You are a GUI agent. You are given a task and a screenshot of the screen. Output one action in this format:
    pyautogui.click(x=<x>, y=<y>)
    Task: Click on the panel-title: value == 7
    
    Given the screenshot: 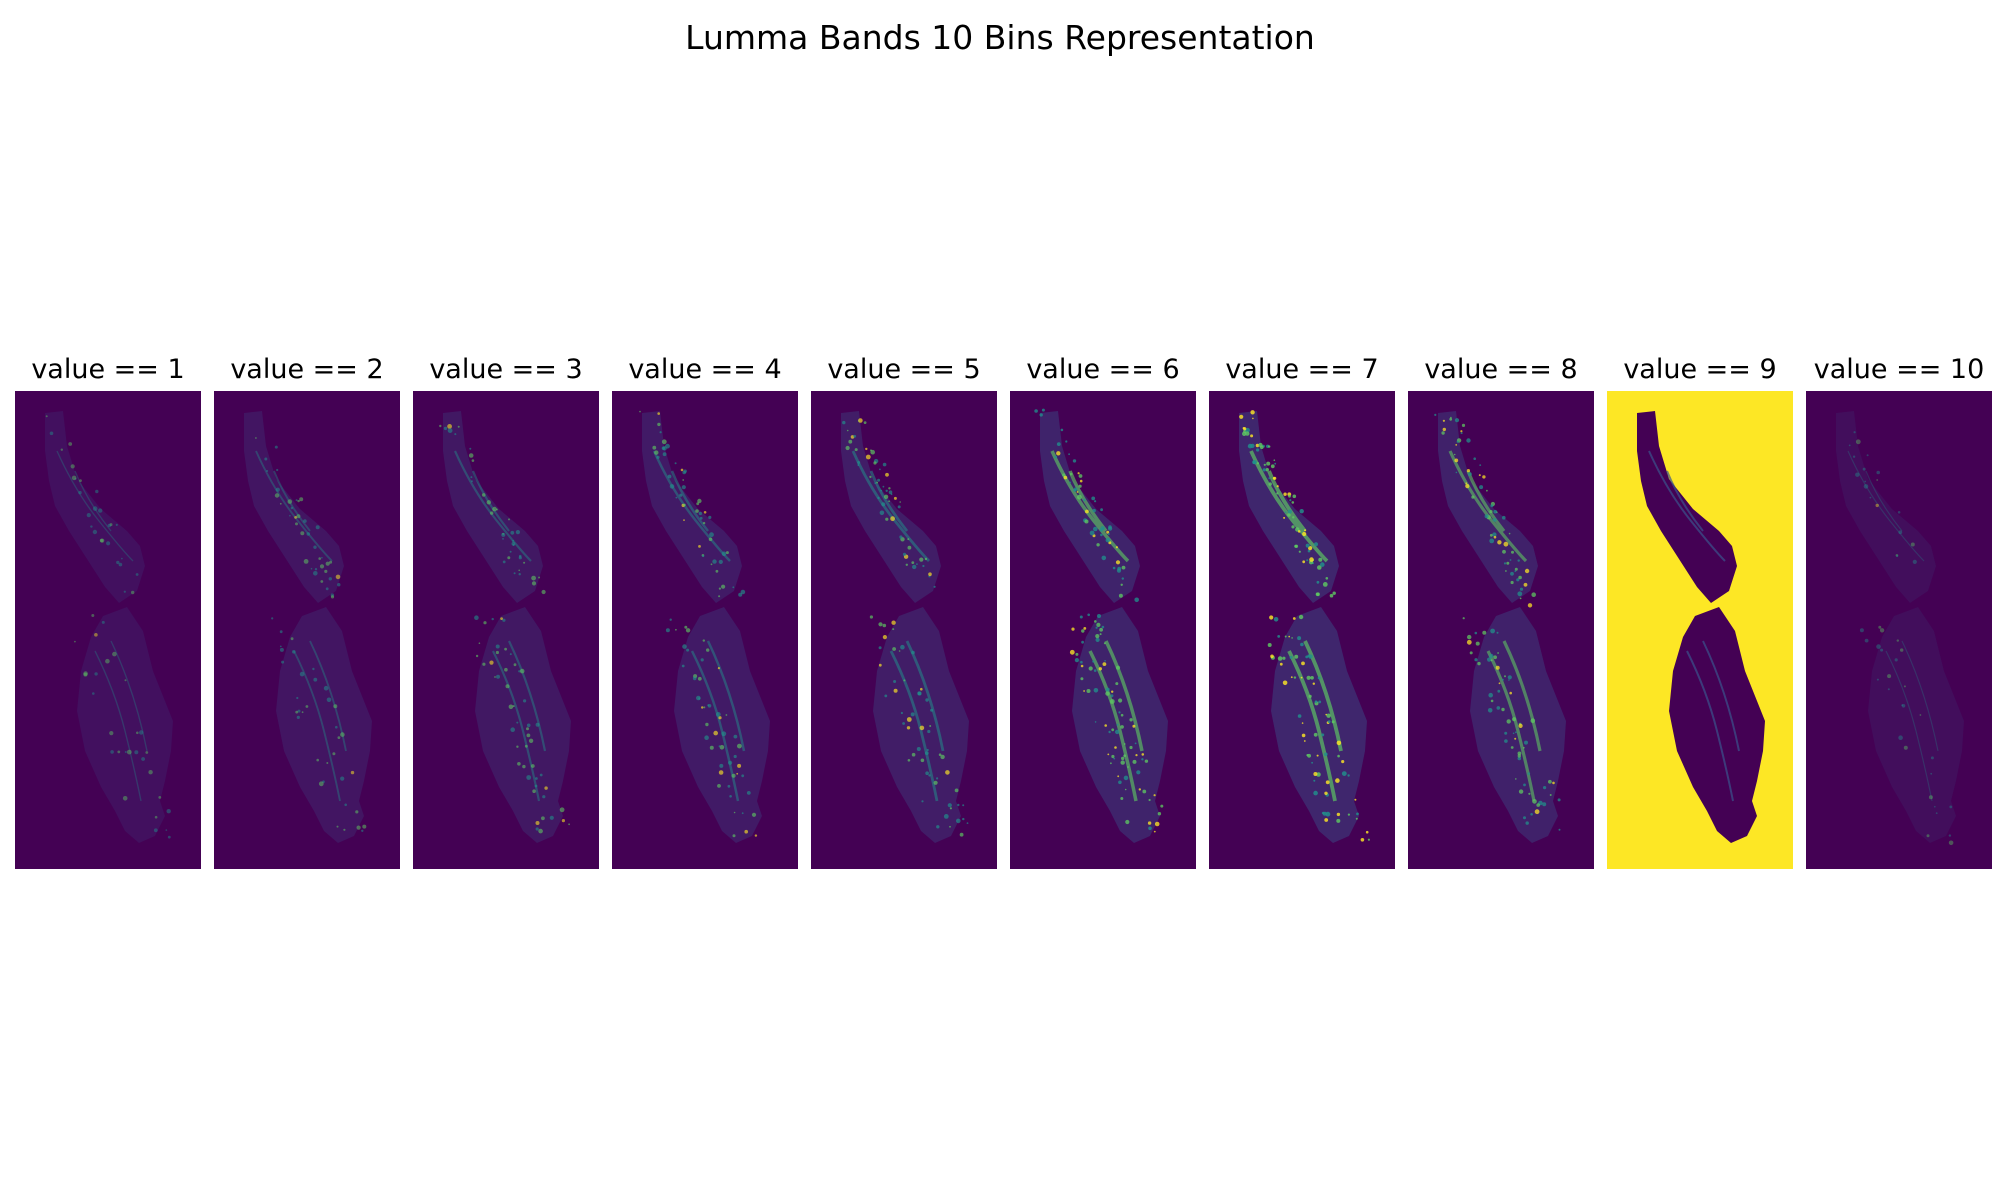 What is the action you would take?
    pyautogui.click(x=1302, y=369)
    